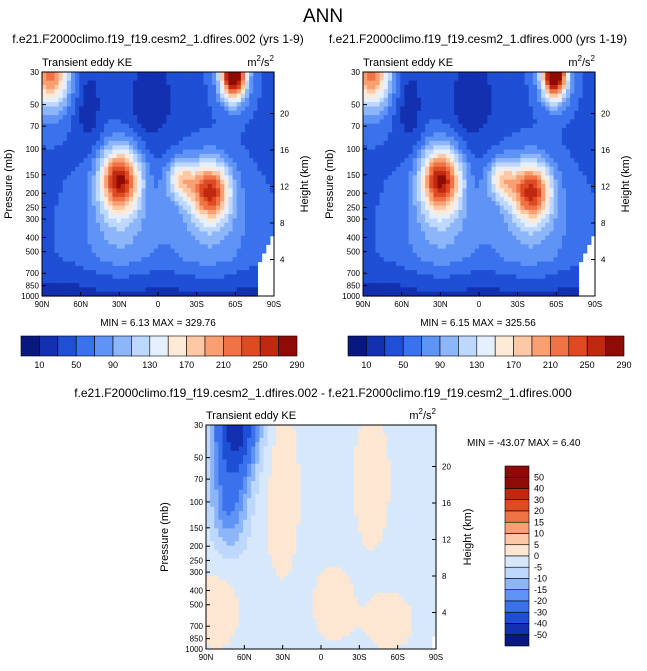 The image size is (647, 671). Describe the element at coordinates (288, 346) in the screenshot. I see `colorbar-swatch` at that location.